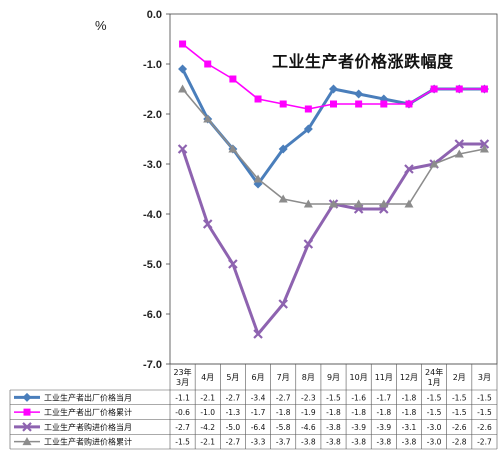  What do you see at coordinates (182, 412) in the screenshot?
I see `table-cell-value: -0.6` at bounding box center [182, 412].